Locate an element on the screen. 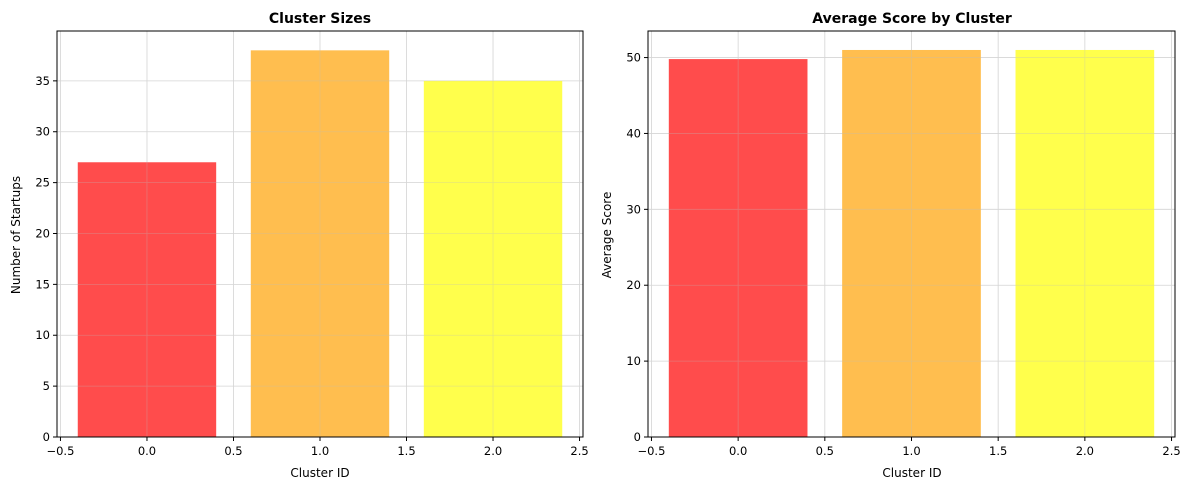  y-tick-label: 35 is located at coordinates (42, 81).